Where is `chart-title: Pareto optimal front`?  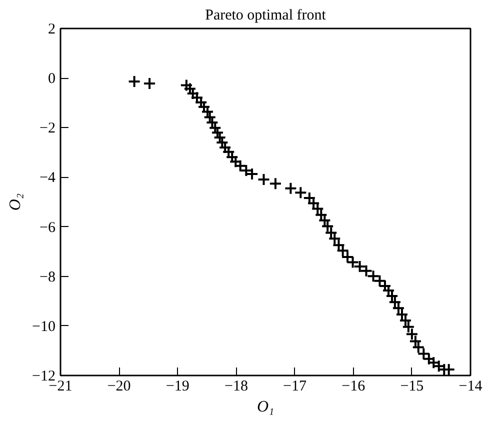 chart-title: Pareto optimal front is located at coordinates (266, 16).